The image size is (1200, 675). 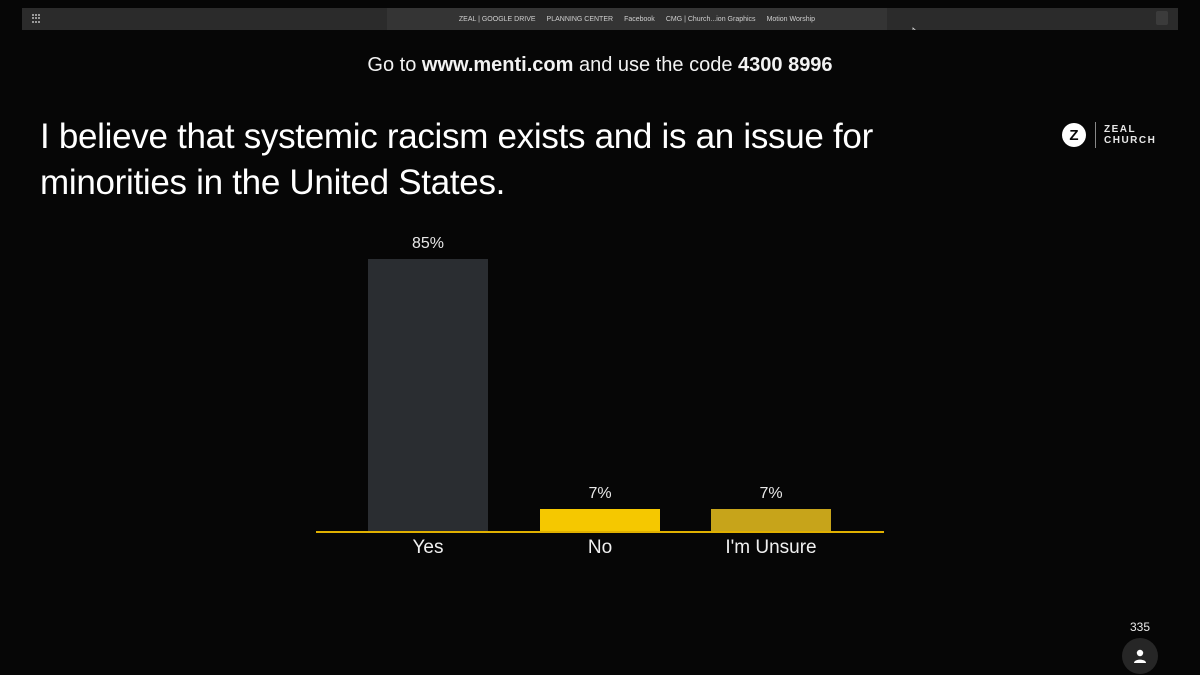 What do you see at coordinates (1095, 135) in the screenshot?
I see `logo-divider` at bounding box center [1095, 135].